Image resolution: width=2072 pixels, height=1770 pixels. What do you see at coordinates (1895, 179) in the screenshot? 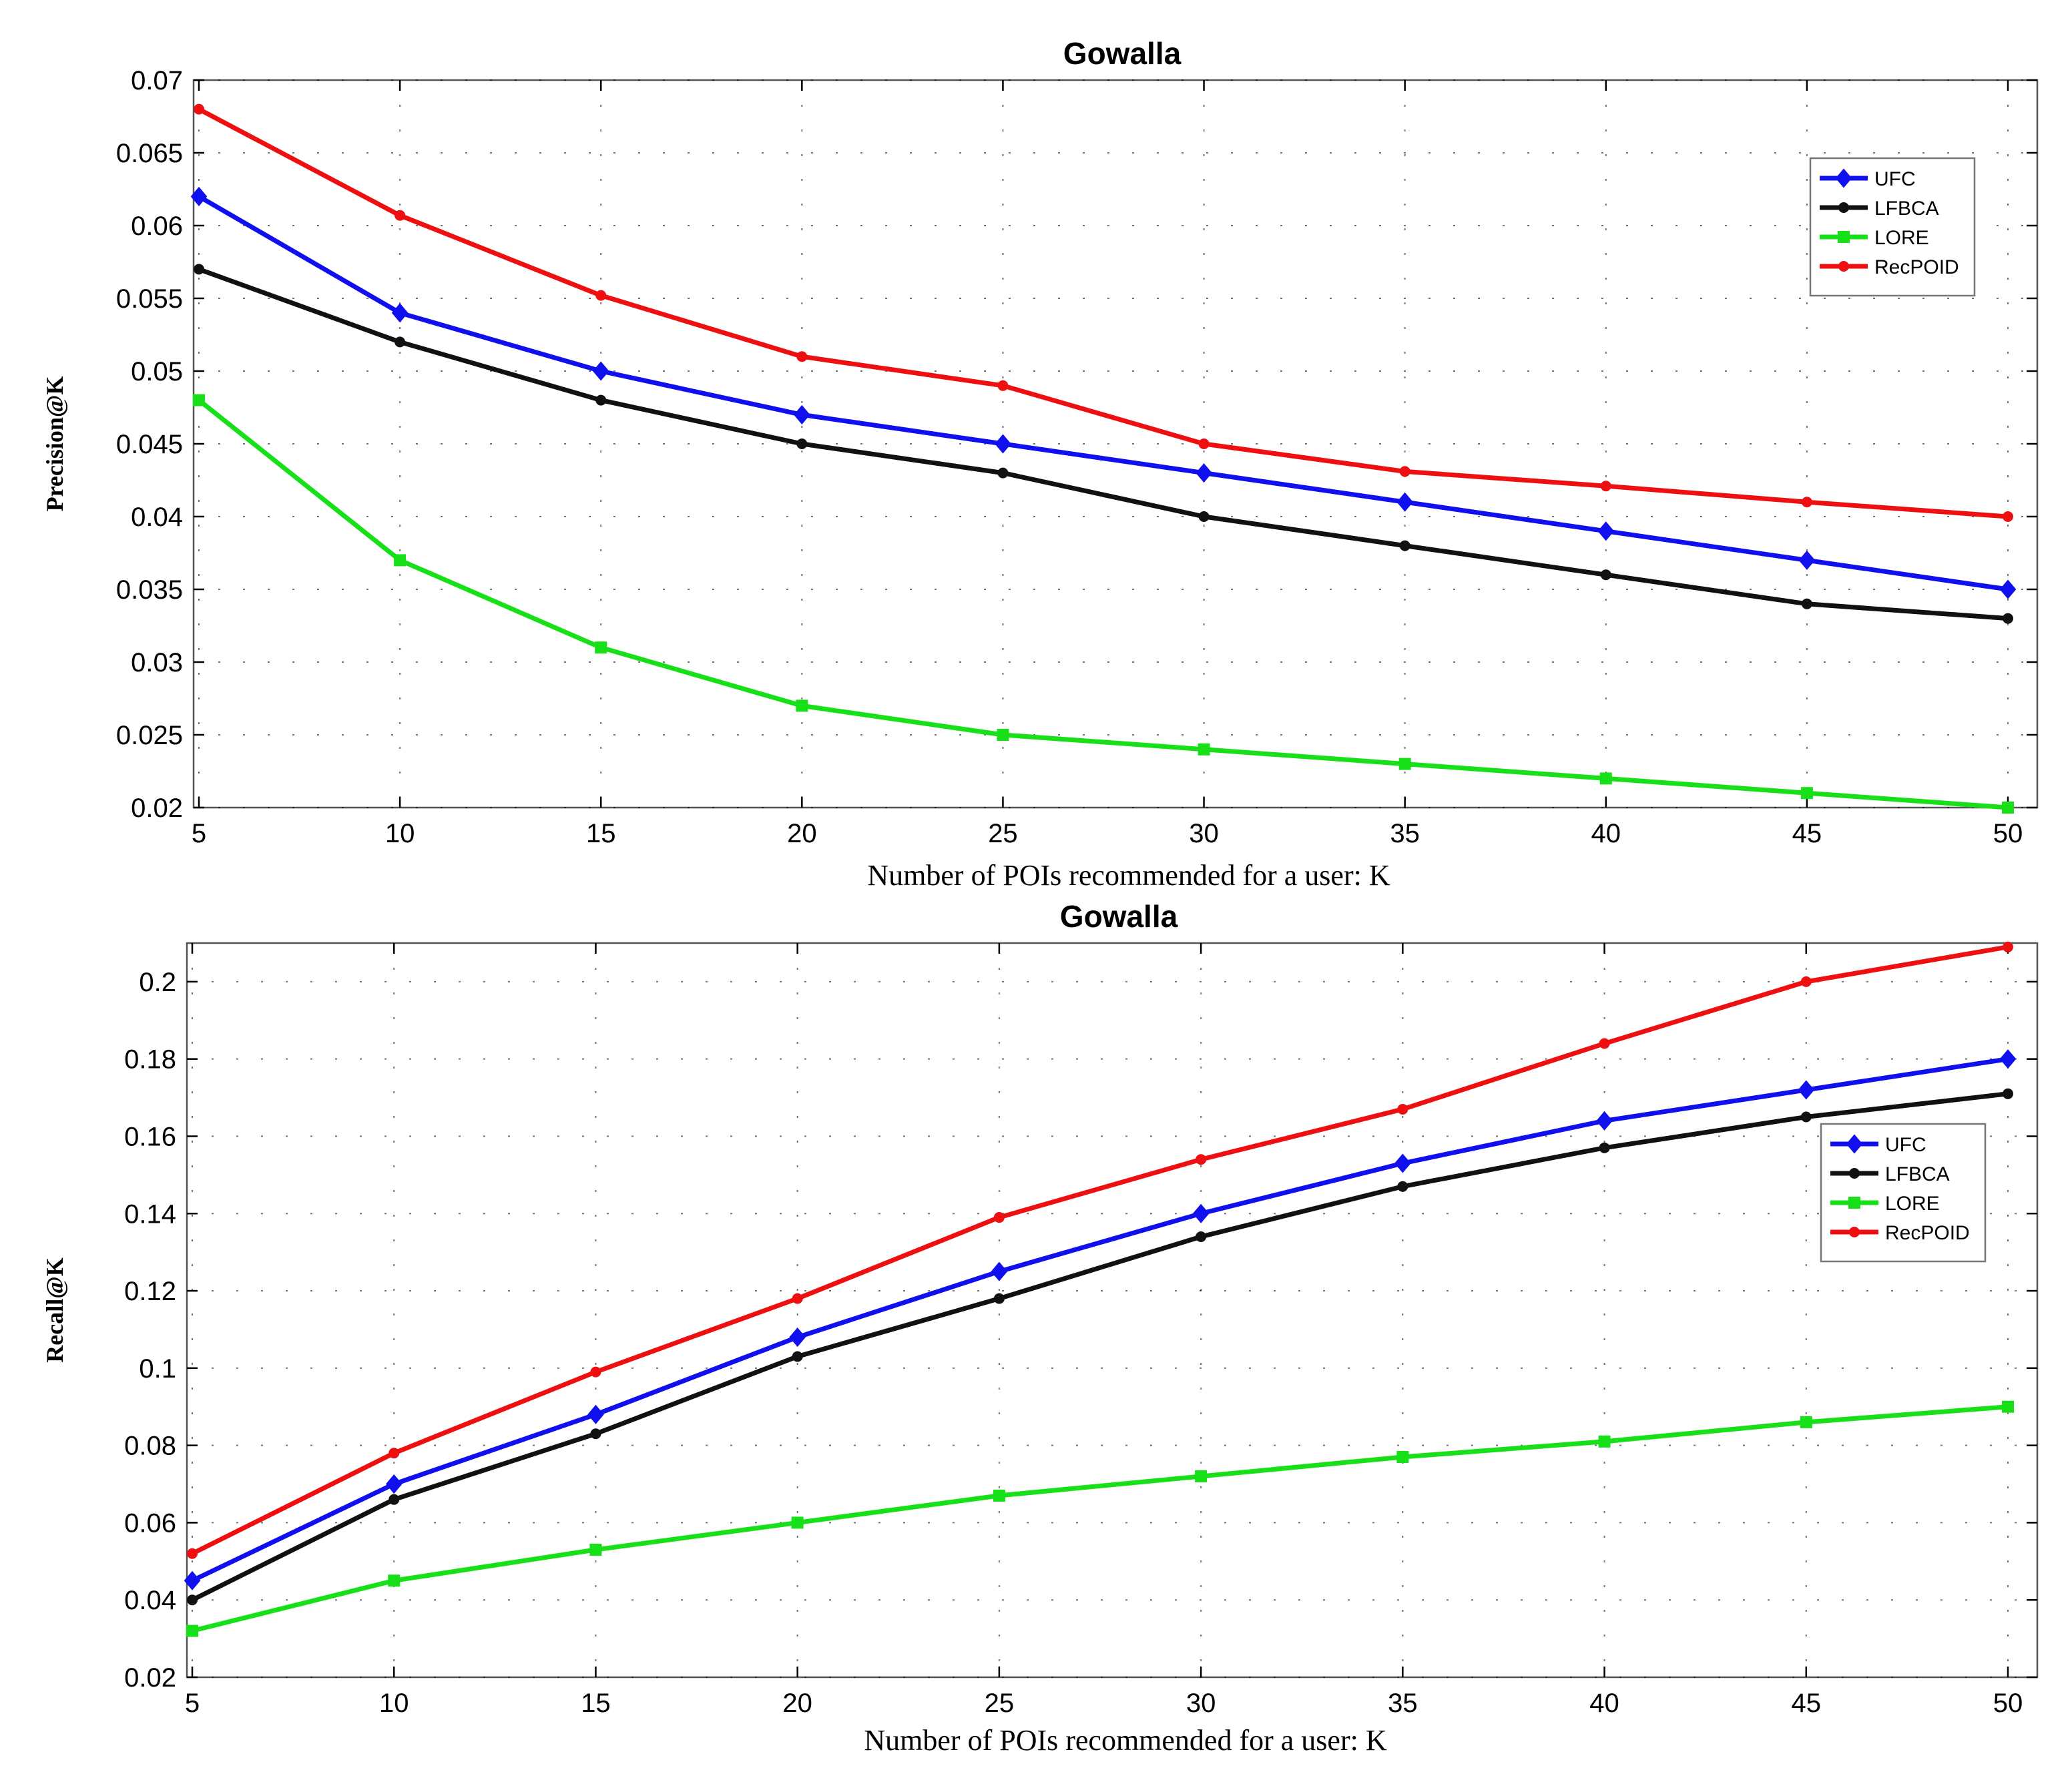
I see `legend-label-ufc: UFC` at bounding box center [1895, 179].